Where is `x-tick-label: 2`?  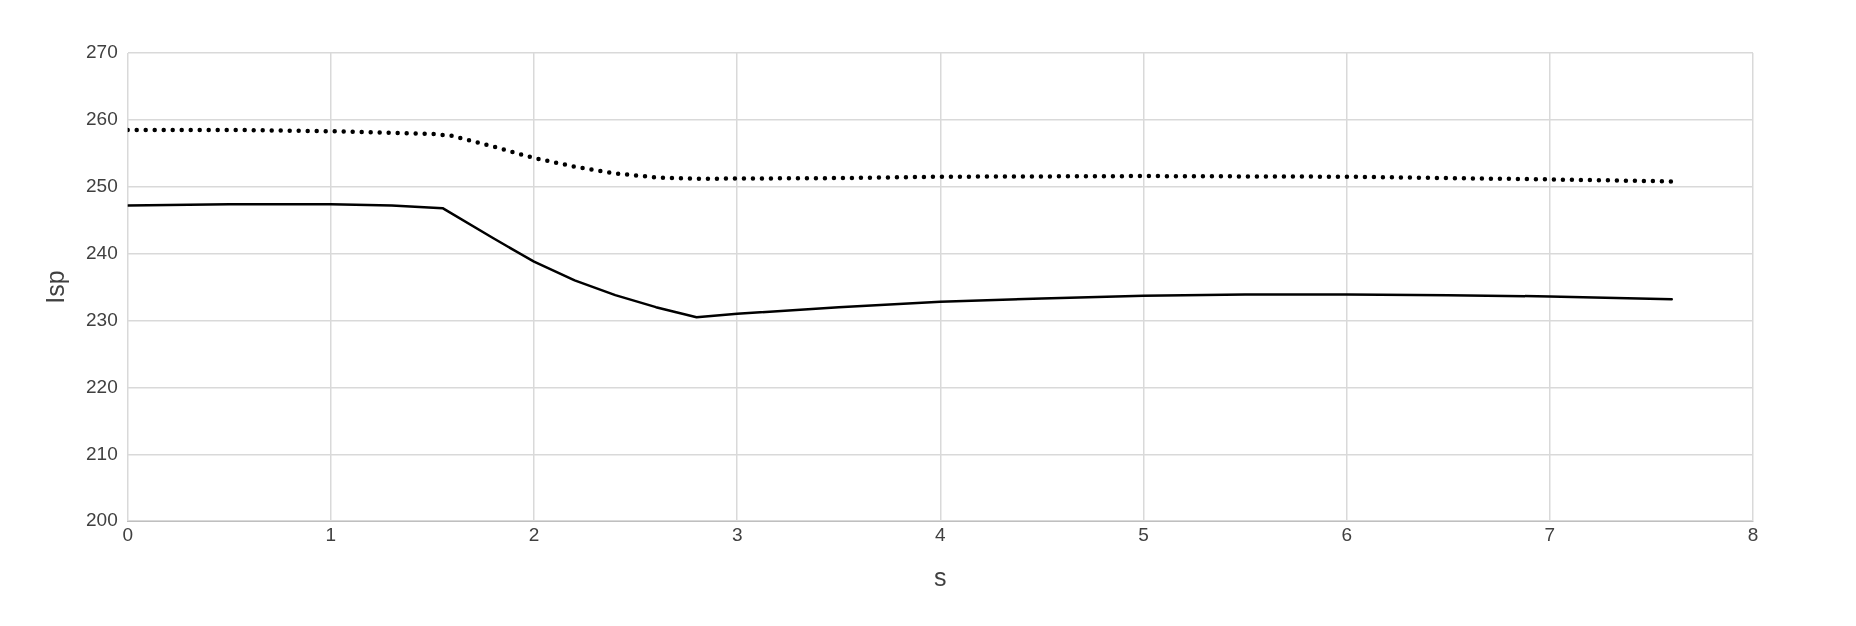 x-tick-label: 2 is located at coordinates (534, 534).